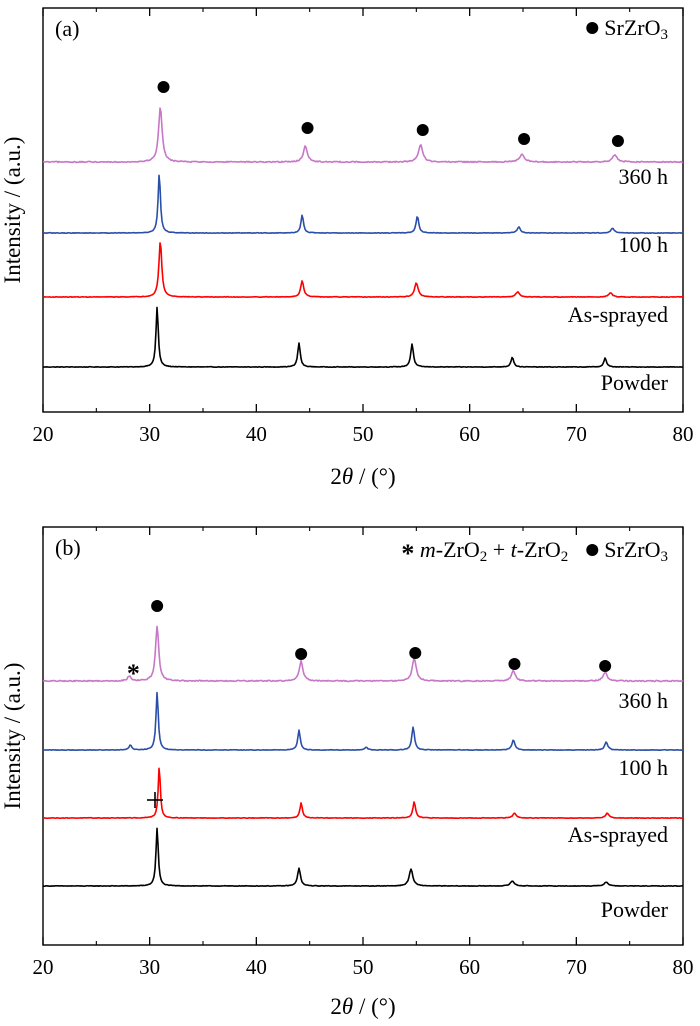 The width and height of the screenshot is (700, 1026). What do you see at coordinates (67, 28) in the screenshot?
I see `panel-label: (a)` at bounding box center [67, 28].